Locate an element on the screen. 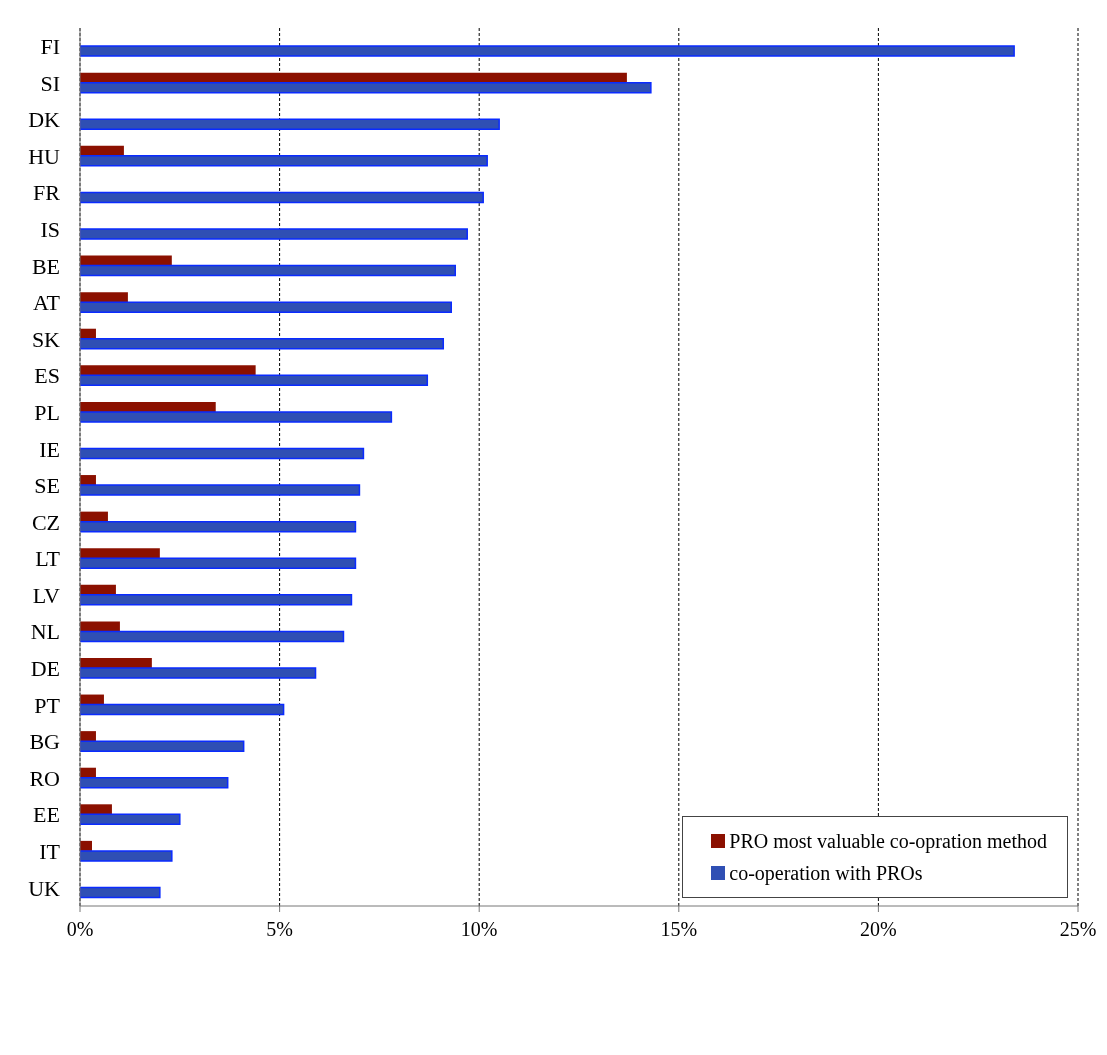  y-tick-label: AT is located at coordinates (47, 303).